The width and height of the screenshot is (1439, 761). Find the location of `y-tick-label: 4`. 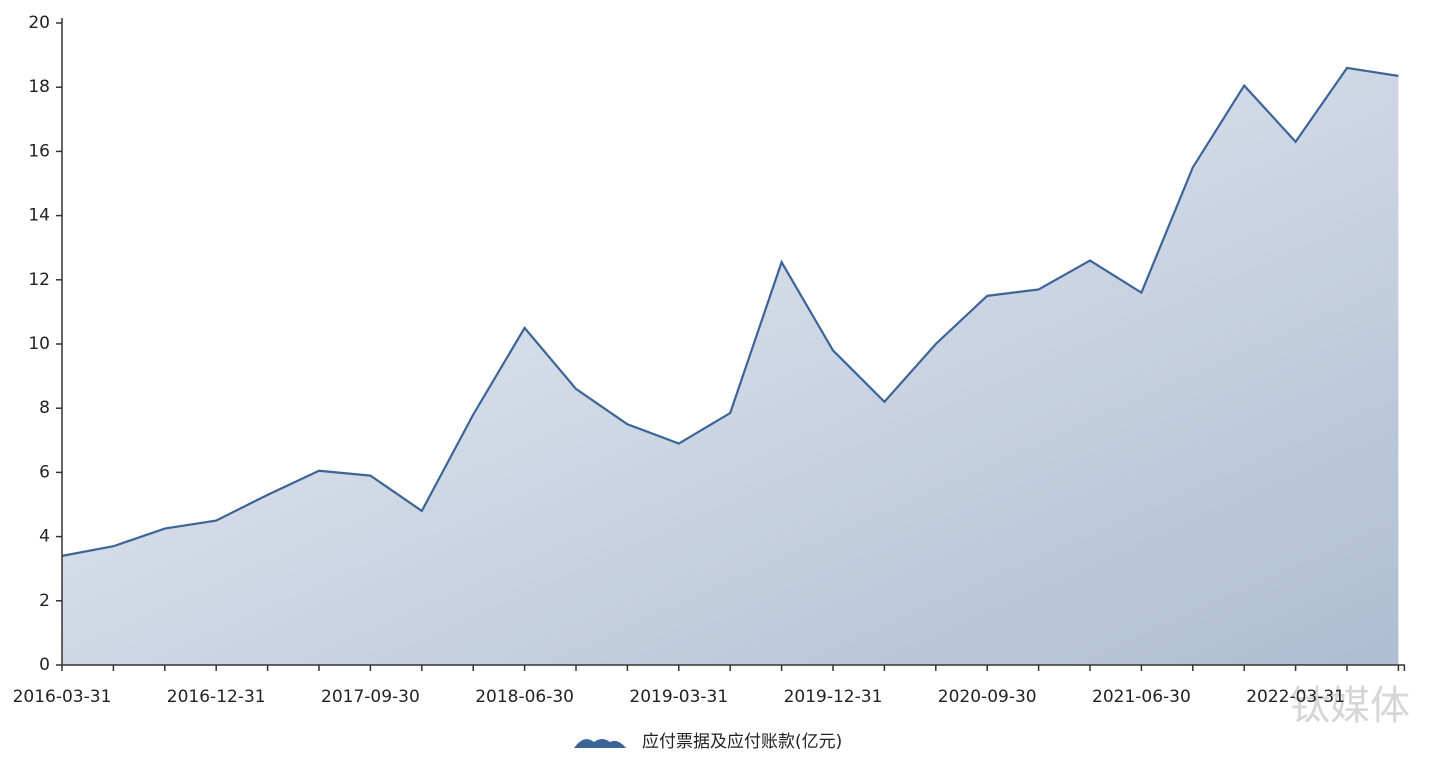

y-tick-label: 4 is located at coordinates (44, 537).